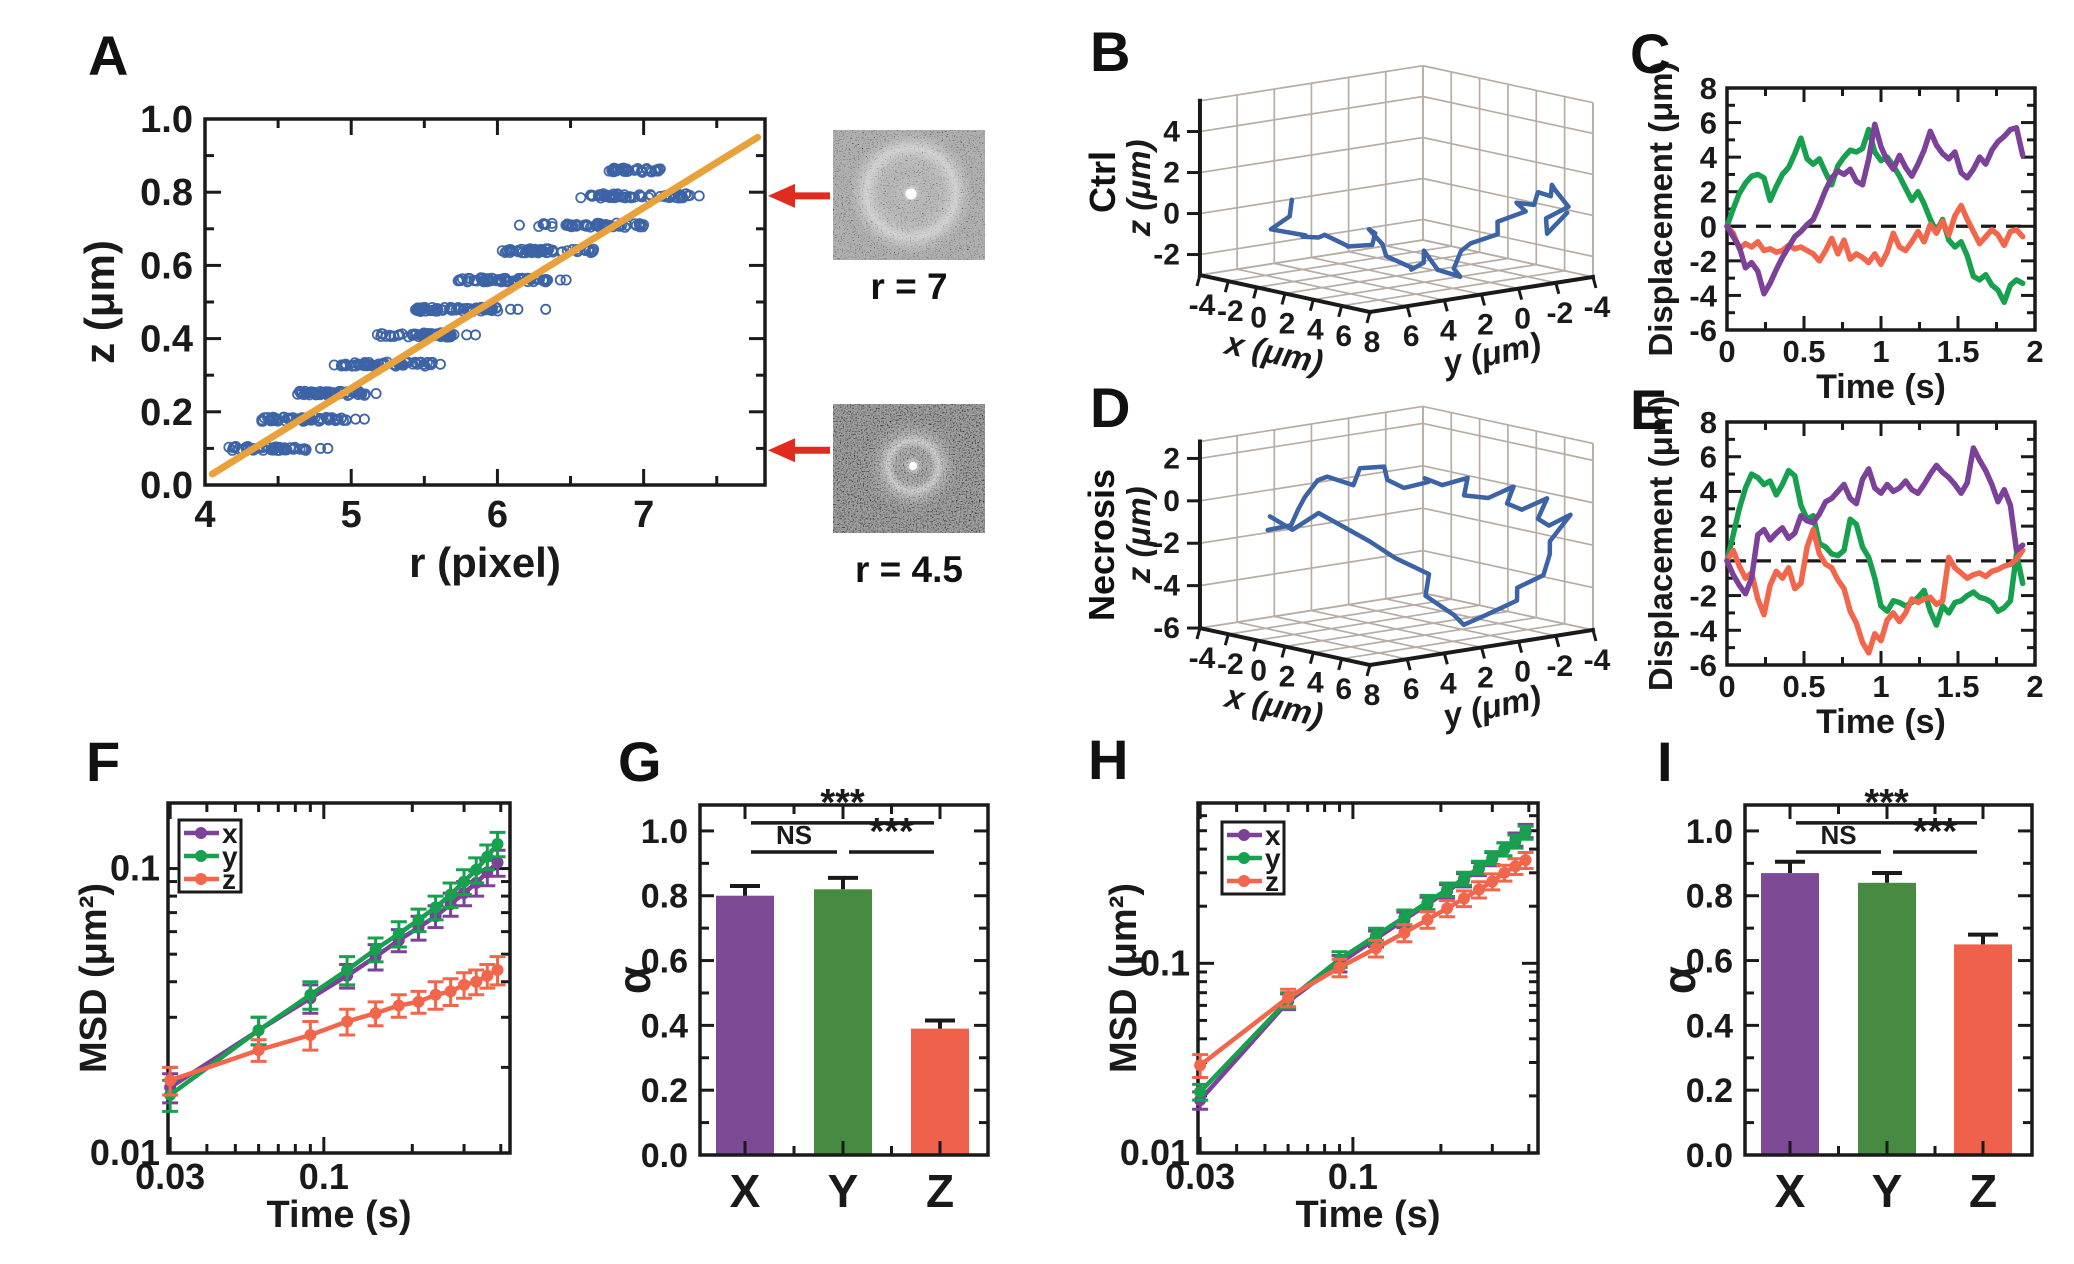 This screenshot has width=2074, height=1264. What do you see at coordinates (940, 1091) in the screenshot?
I see `bar-Z` at bounding box center [940, 1091].